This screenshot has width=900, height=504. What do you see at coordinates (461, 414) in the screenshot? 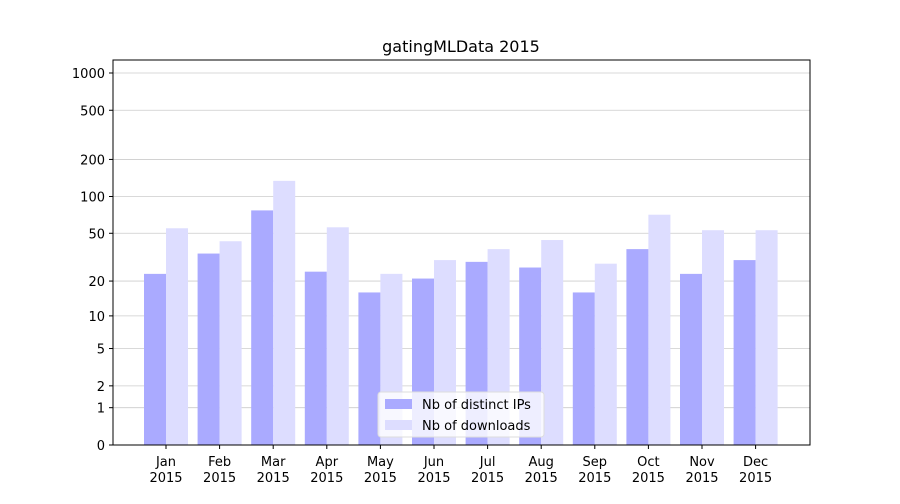
I see `legend-box` at bounding box center [461, 414].